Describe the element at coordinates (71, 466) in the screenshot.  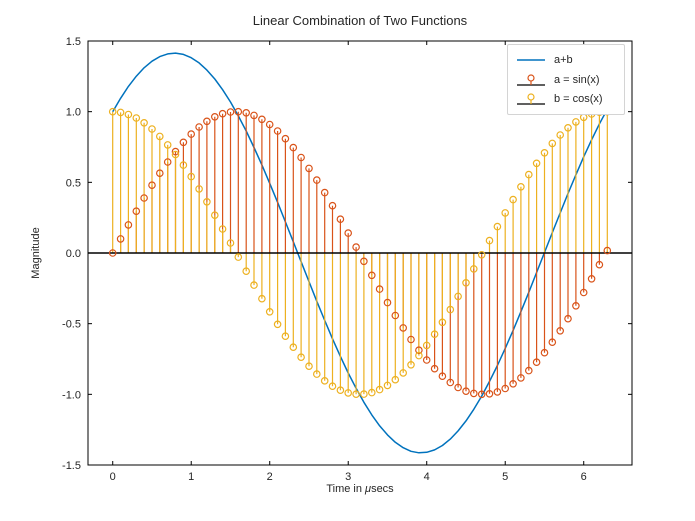
I see `y-tick-label: -1.5` at that location.